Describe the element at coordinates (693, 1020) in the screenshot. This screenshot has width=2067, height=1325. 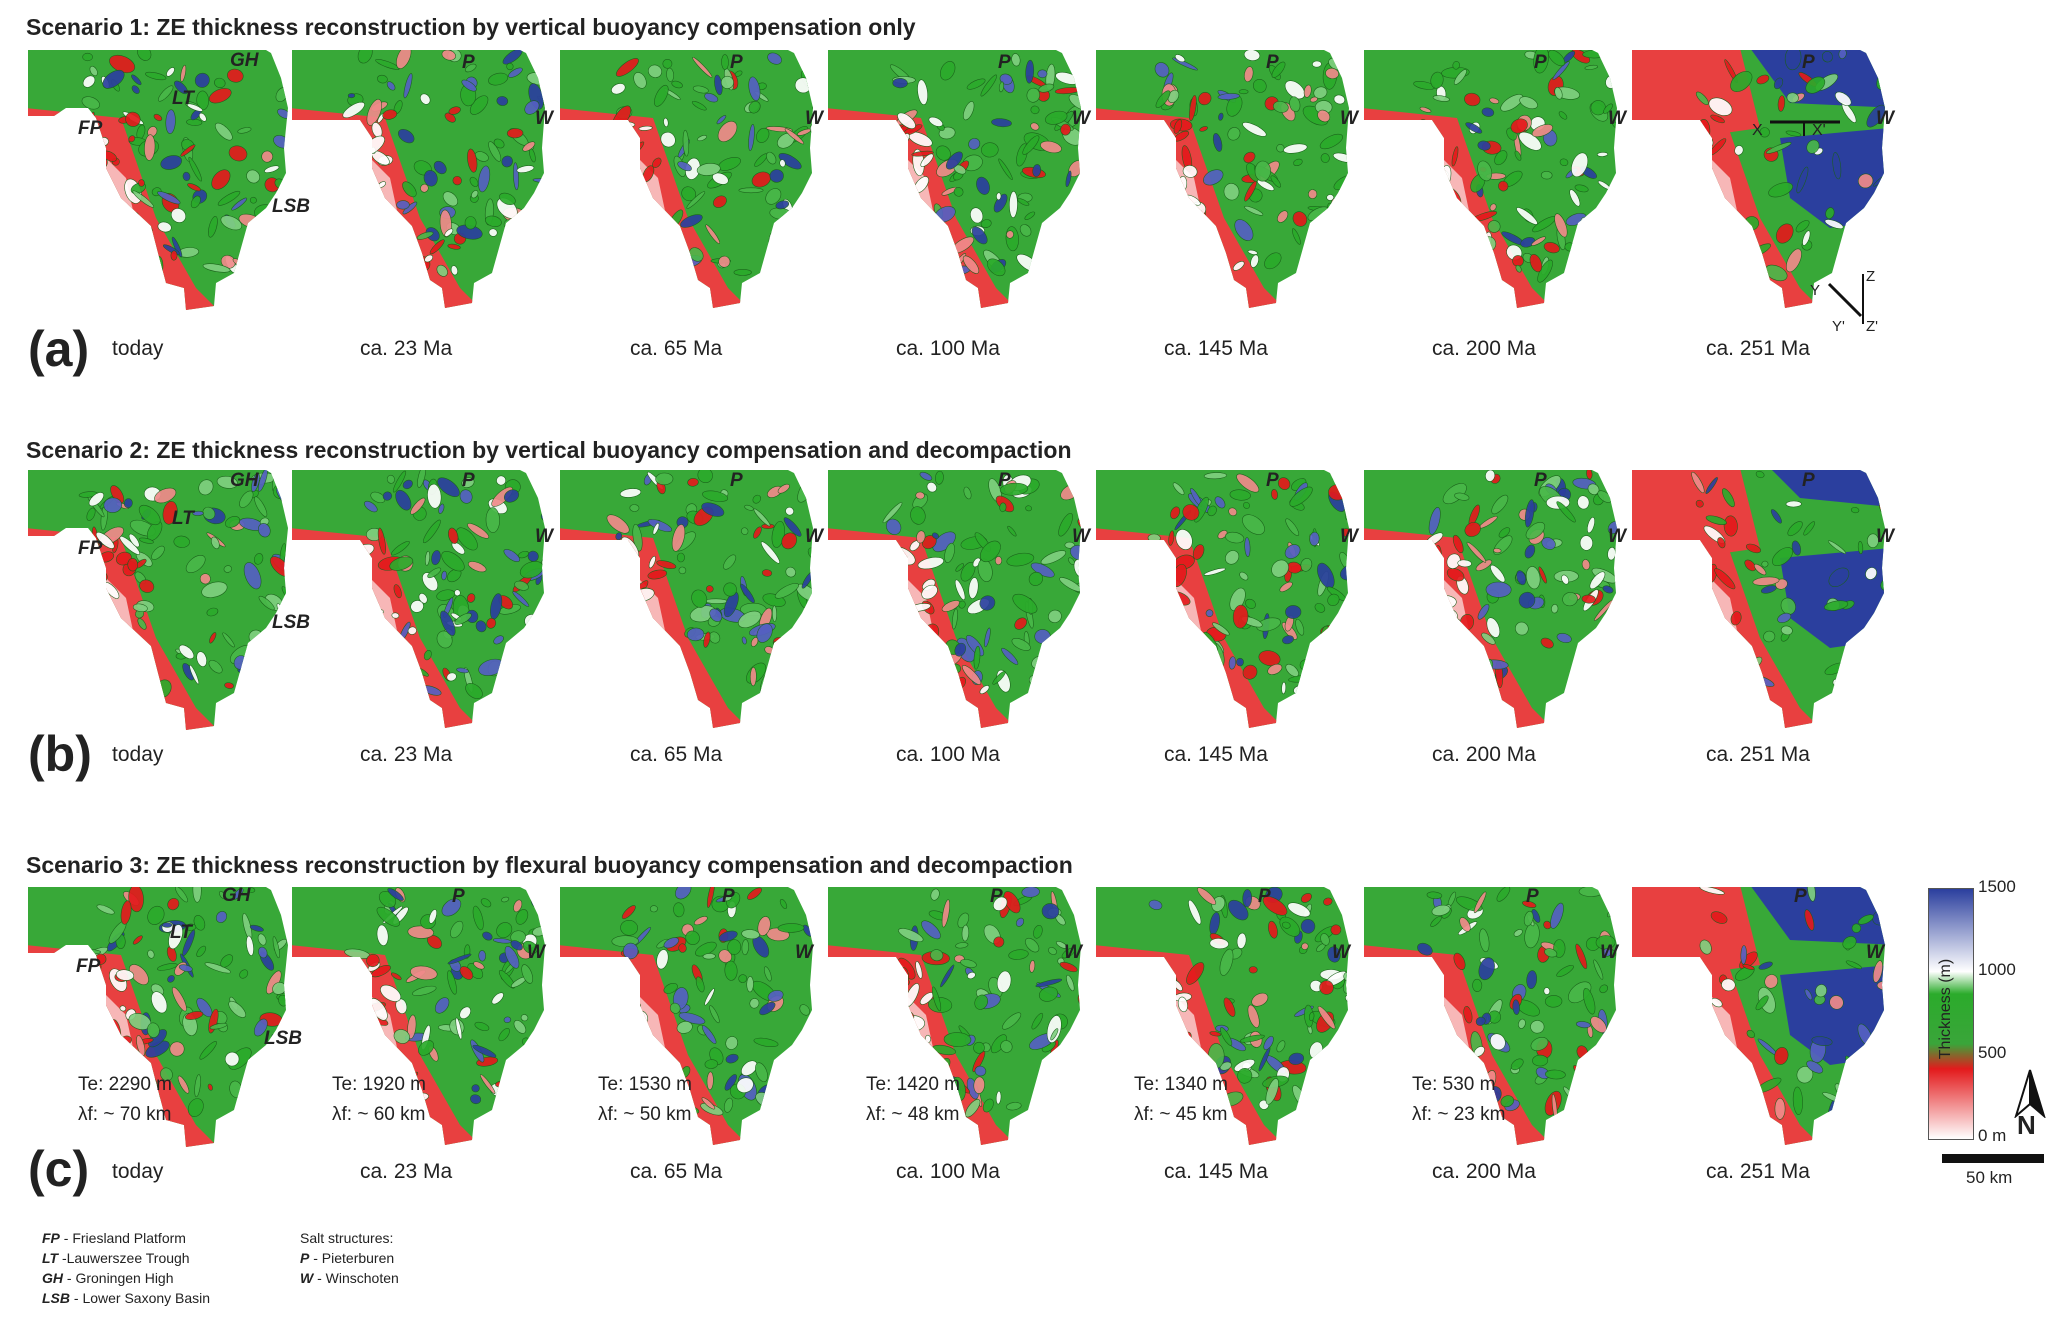
I see `thickness-map-r3-c3` at that location.